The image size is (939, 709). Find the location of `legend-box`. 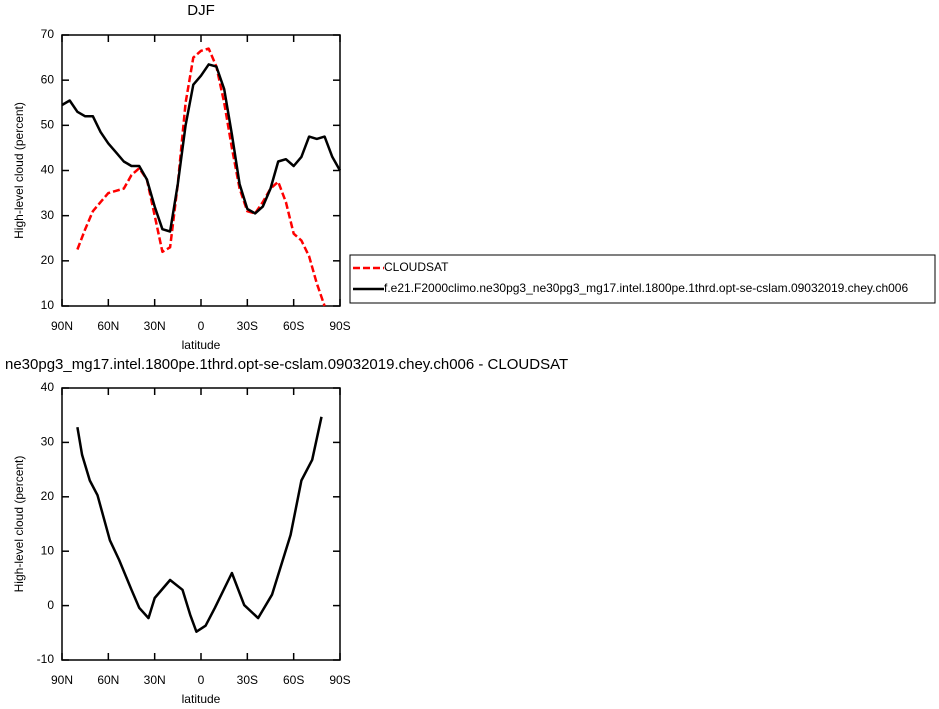

legend-box is located at coordinates (642, 279).